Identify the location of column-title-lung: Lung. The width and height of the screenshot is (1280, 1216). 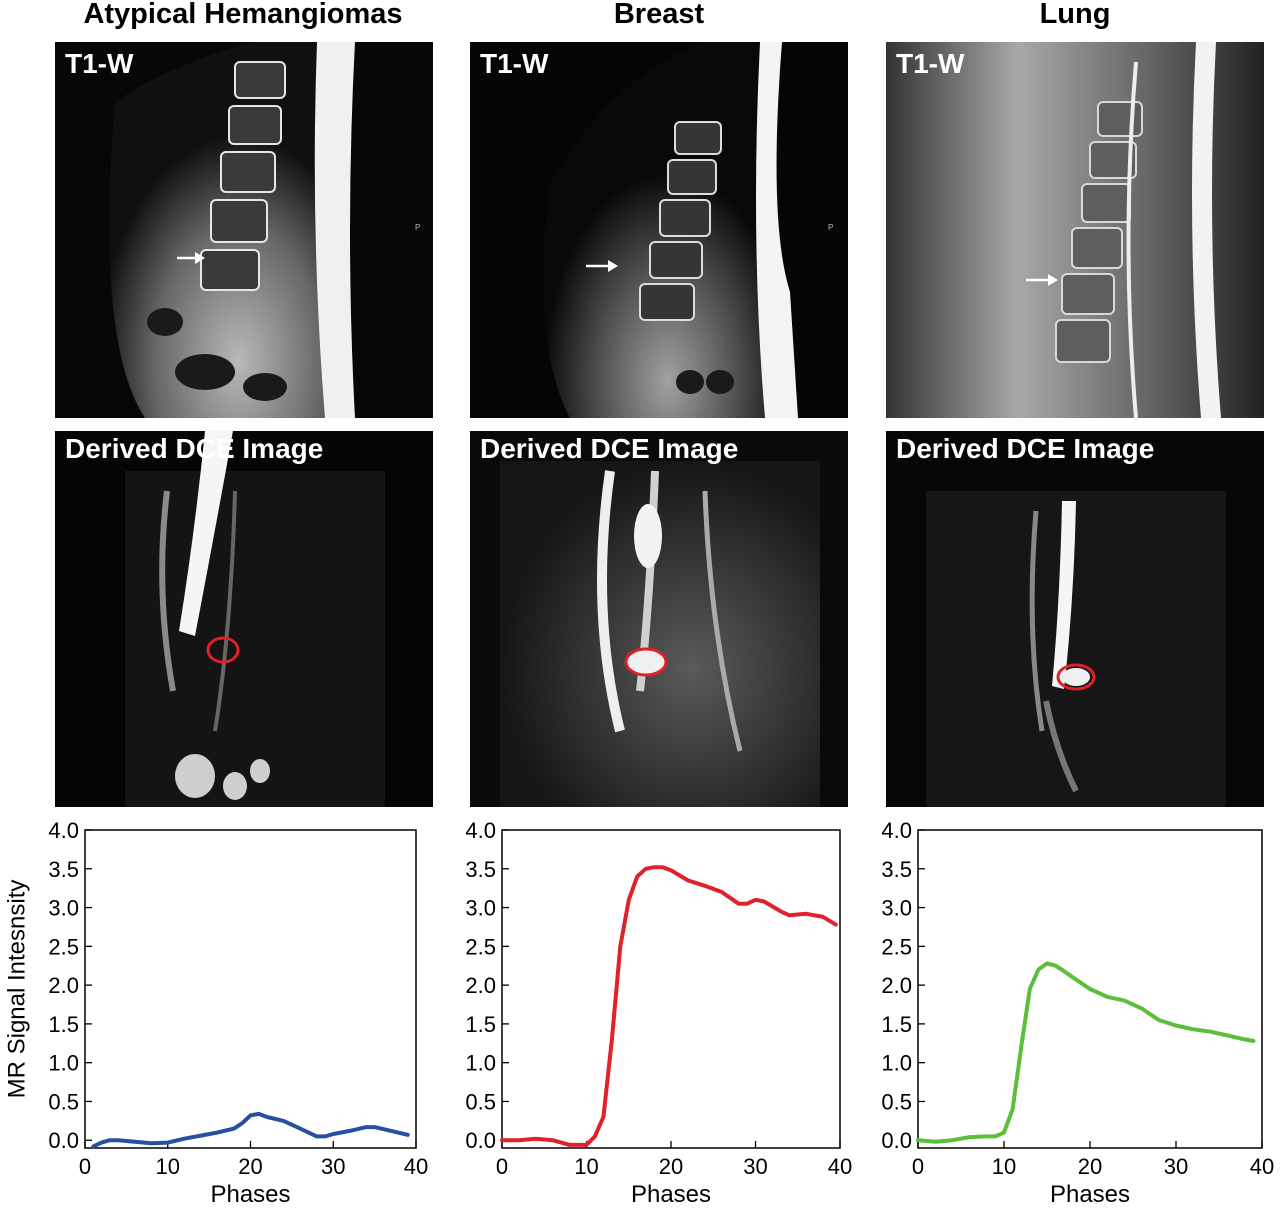
(1075, 15).